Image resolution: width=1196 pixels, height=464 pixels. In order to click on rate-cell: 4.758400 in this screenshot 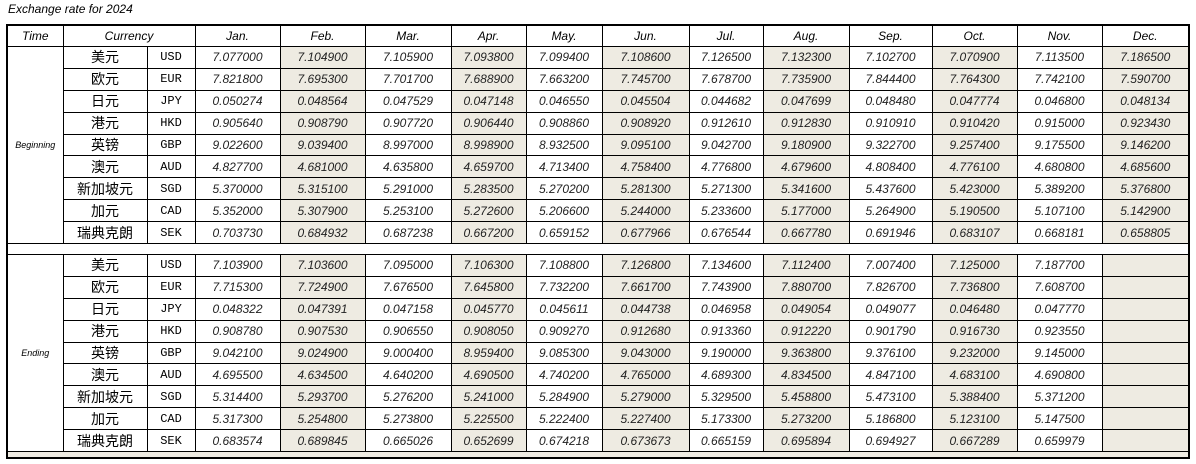, I will do `click(645, 167)`.